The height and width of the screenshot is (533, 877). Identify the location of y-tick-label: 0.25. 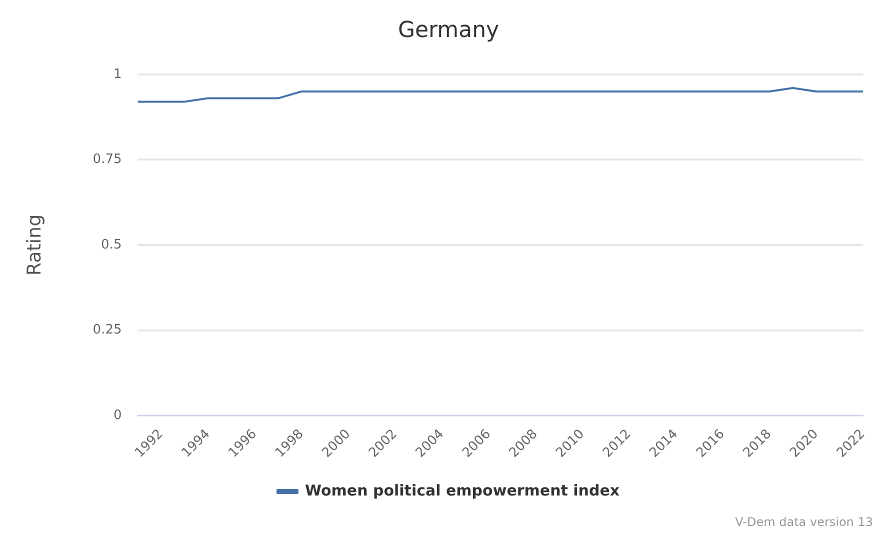
(107, 330).